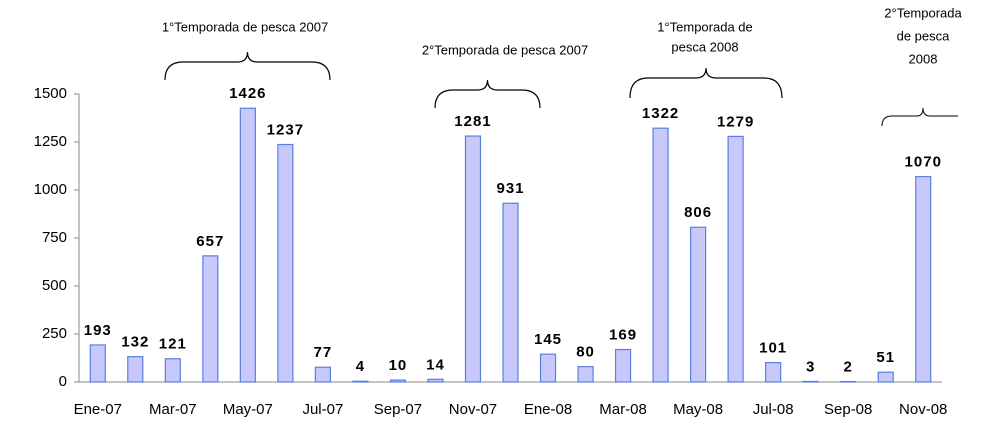 This screenshot has height=426, width=985. I want to click on x-tick-label: May-07, so click(248, 409).